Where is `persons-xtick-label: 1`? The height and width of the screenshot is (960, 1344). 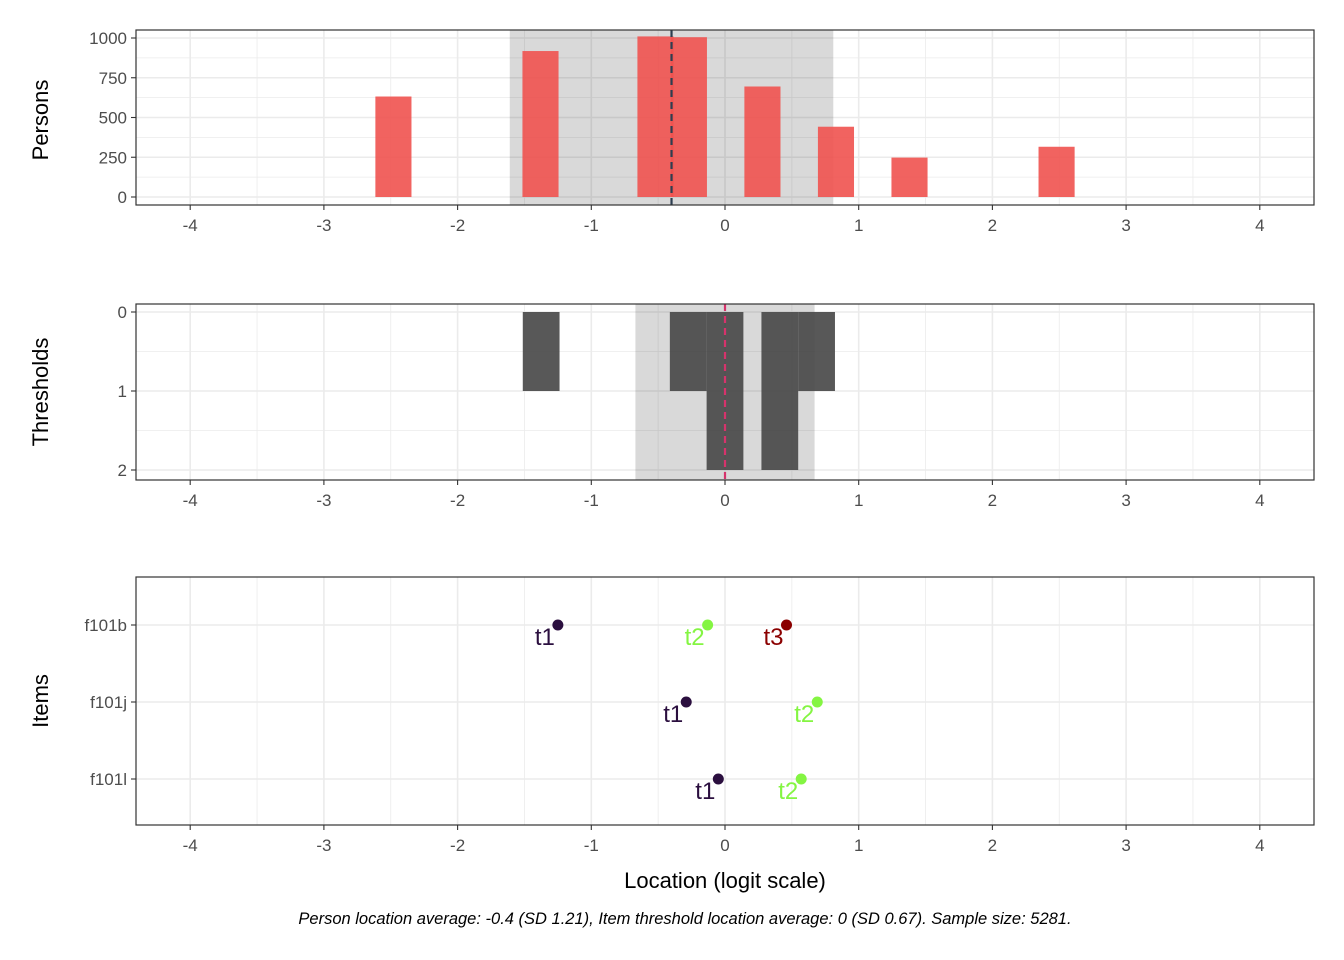 persons-xtick-label: 1 is located at coordinates (858, 225).